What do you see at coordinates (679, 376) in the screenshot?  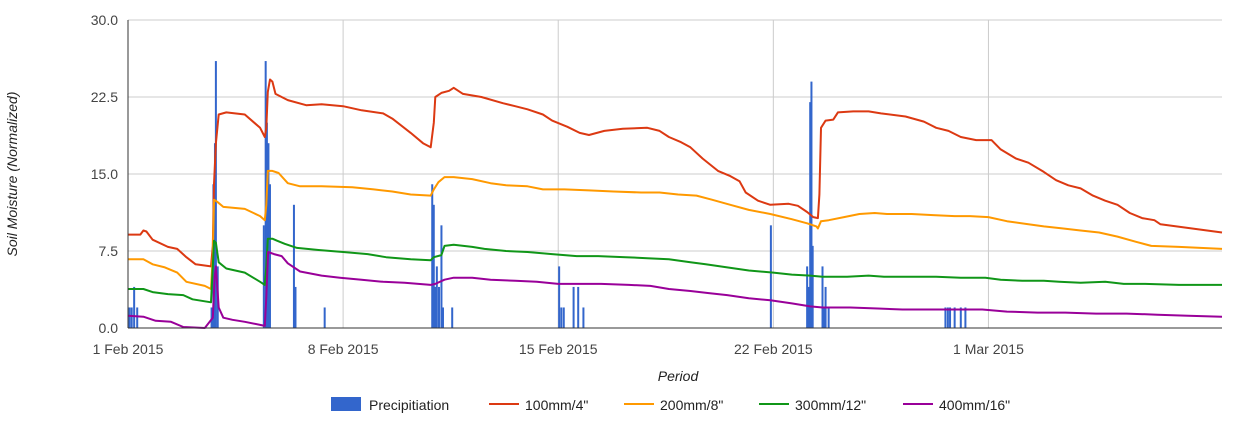 I see `x-axis-title: Period` at bounding box center [679, 376].